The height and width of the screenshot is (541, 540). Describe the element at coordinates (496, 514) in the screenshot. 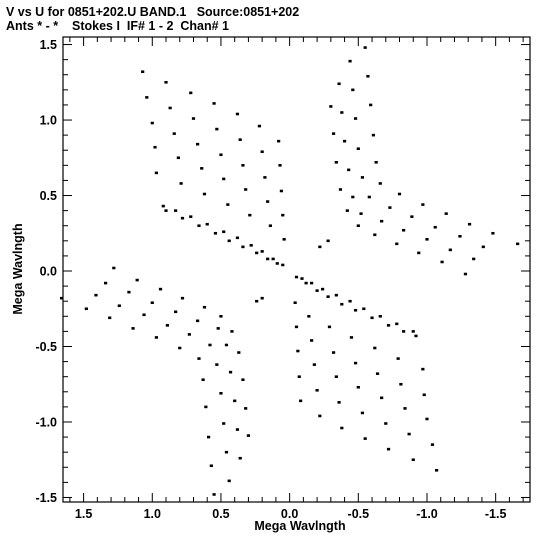

I see `x-tick-label: -1.5` at that location.